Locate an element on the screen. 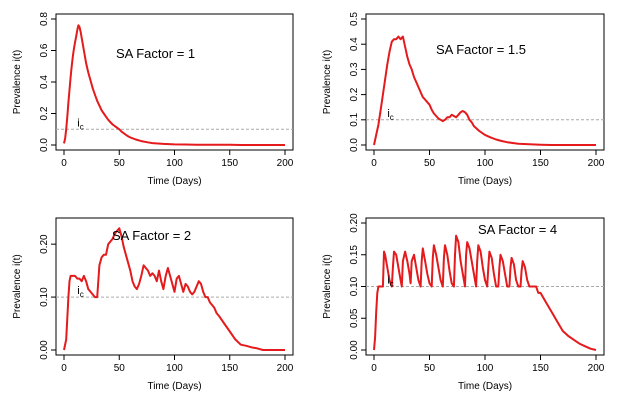  sa-factor-label: SA Factor = 1.5 is located at coordinates (481, 49).